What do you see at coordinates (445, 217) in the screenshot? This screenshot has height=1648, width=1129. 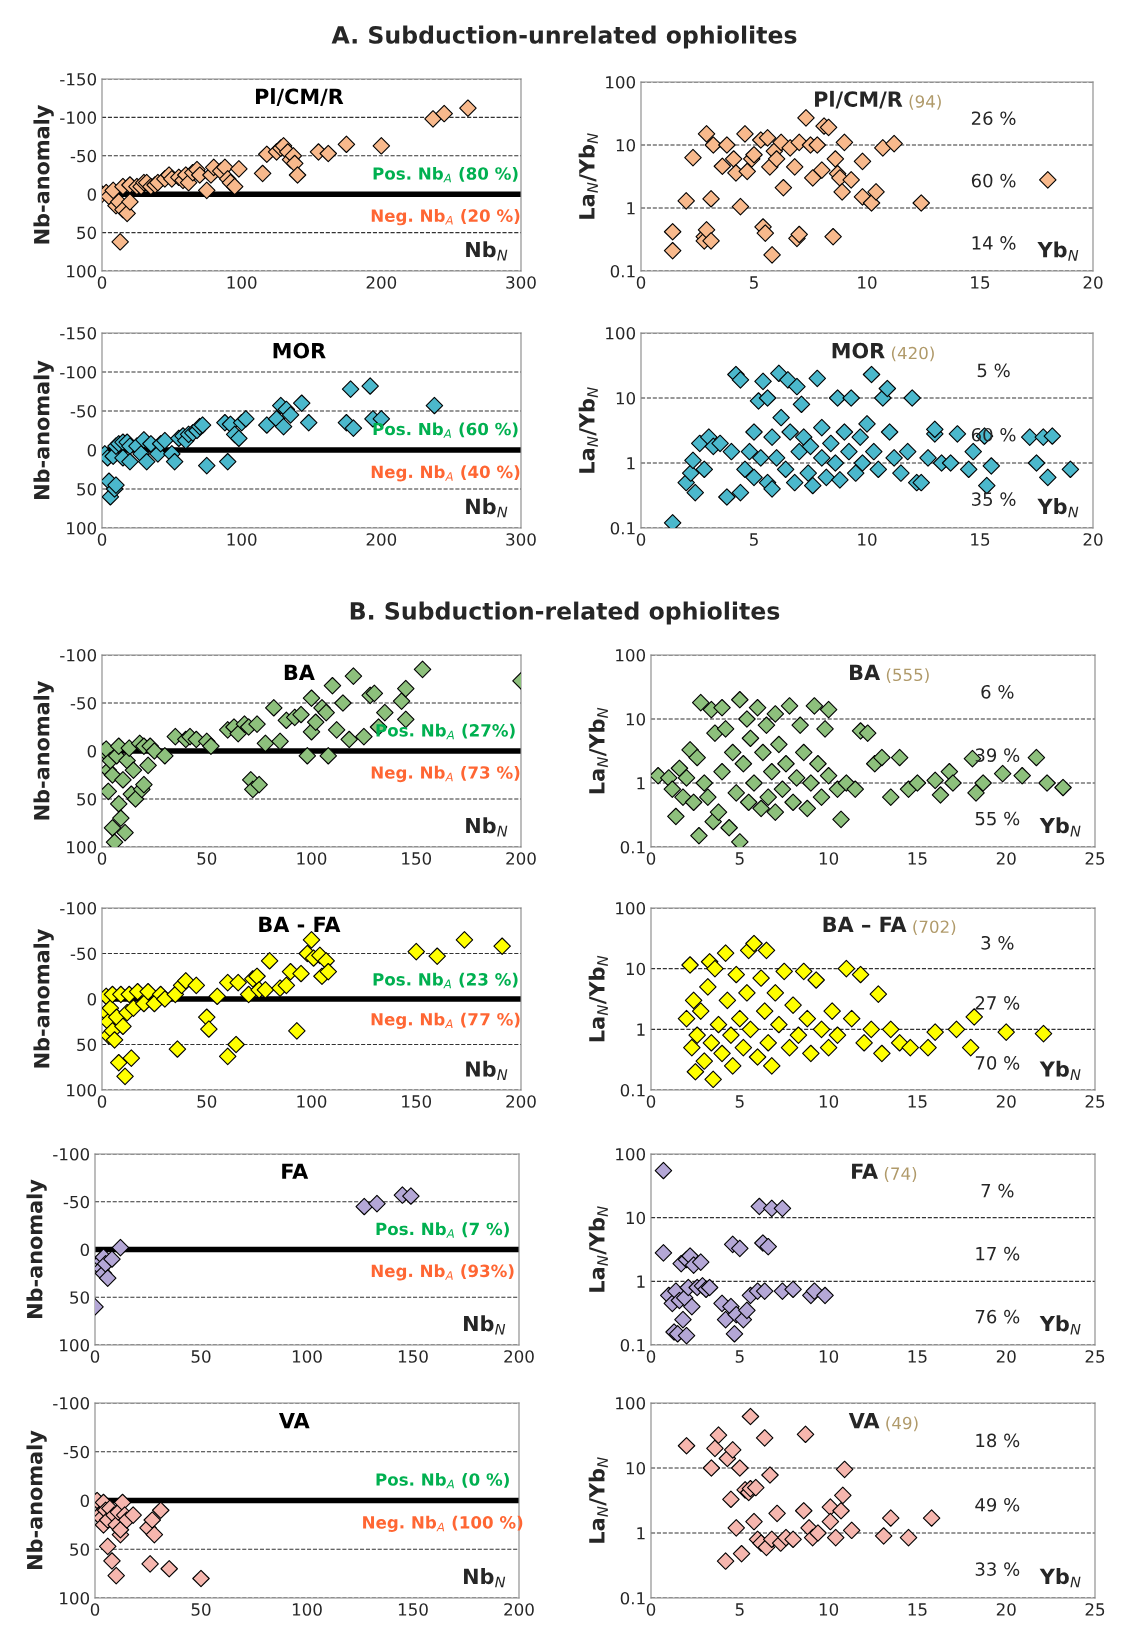 I see `annotation: Neg. Nb$_{A}$ (20 %)` at bounding box center [445, 217].